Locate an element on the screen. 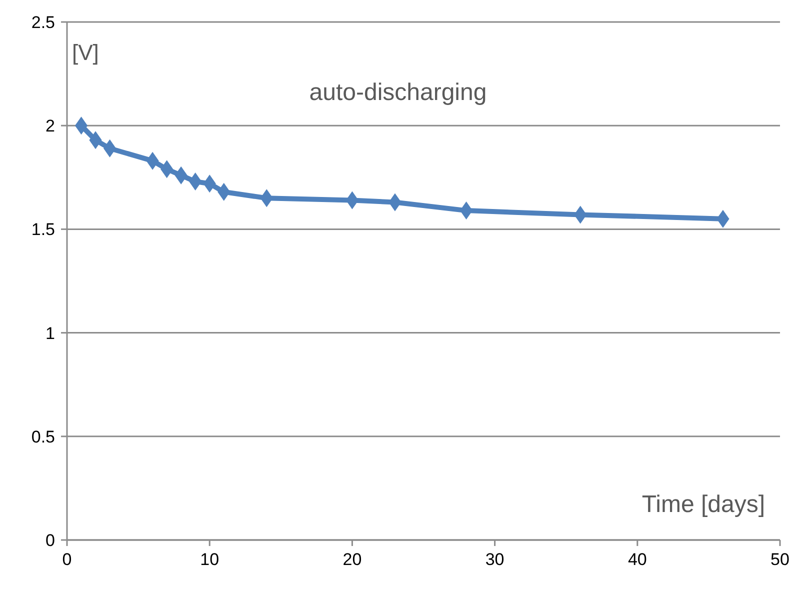  x-tick-label: 0 is located at coordinates (67, 559).